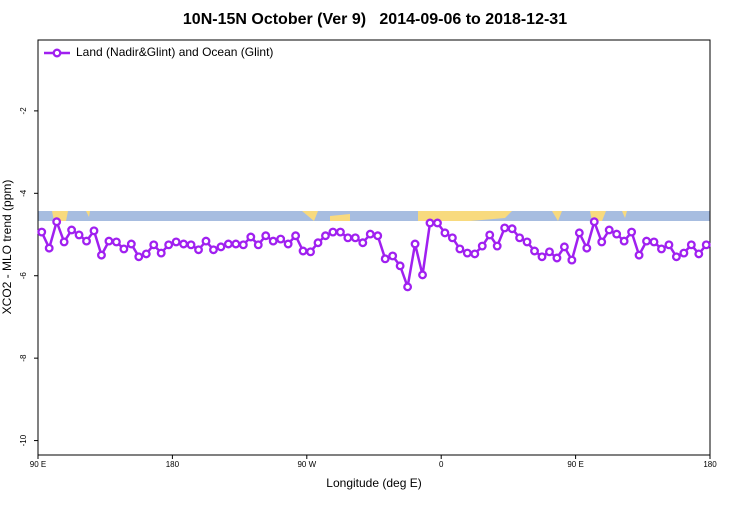 The width and height of the screenshot is (750, 505). I want to click on y-tick-label: -4, so click(23, 193).